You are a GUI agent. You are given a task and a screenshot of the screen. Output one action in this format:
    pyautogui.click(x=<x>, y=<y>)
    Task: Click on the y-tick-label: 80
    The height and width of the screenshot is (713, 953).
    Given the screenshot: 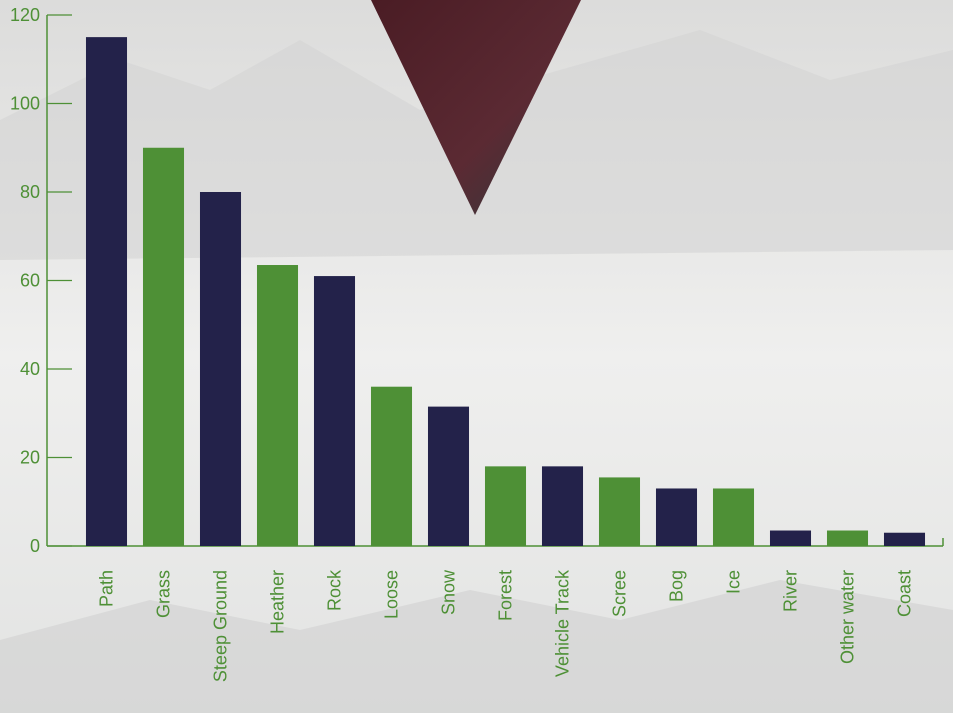 What is the action you would take?
    pyautogui.click(x=30, y=192)
    